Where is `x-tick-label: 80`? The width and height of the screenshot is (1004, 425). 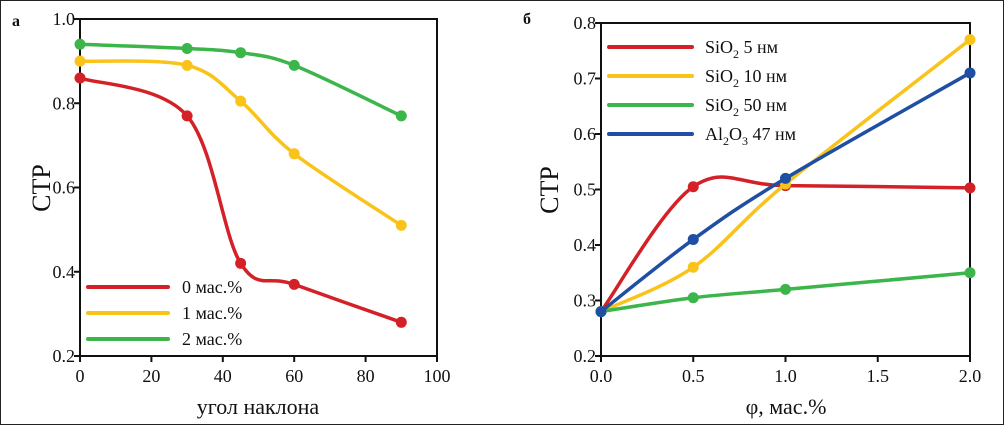
x-tick-label: 80 is located at coordinates (366, 376).